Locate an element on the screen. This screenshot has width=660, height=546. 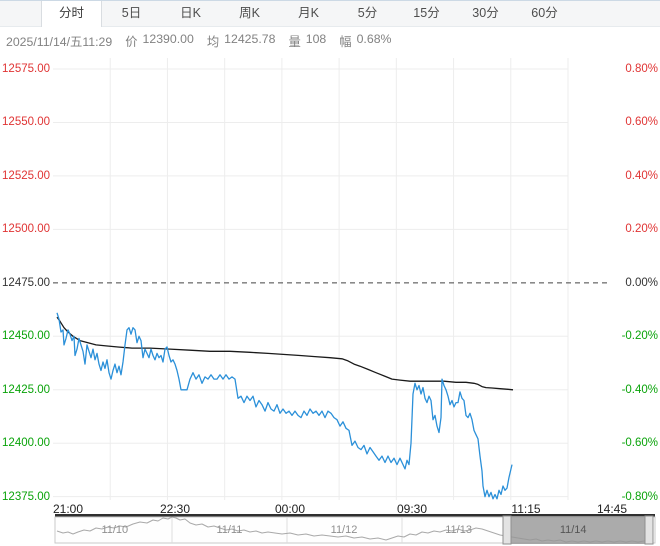
tab-60min: 60分 is located at coordinates (544, 13).